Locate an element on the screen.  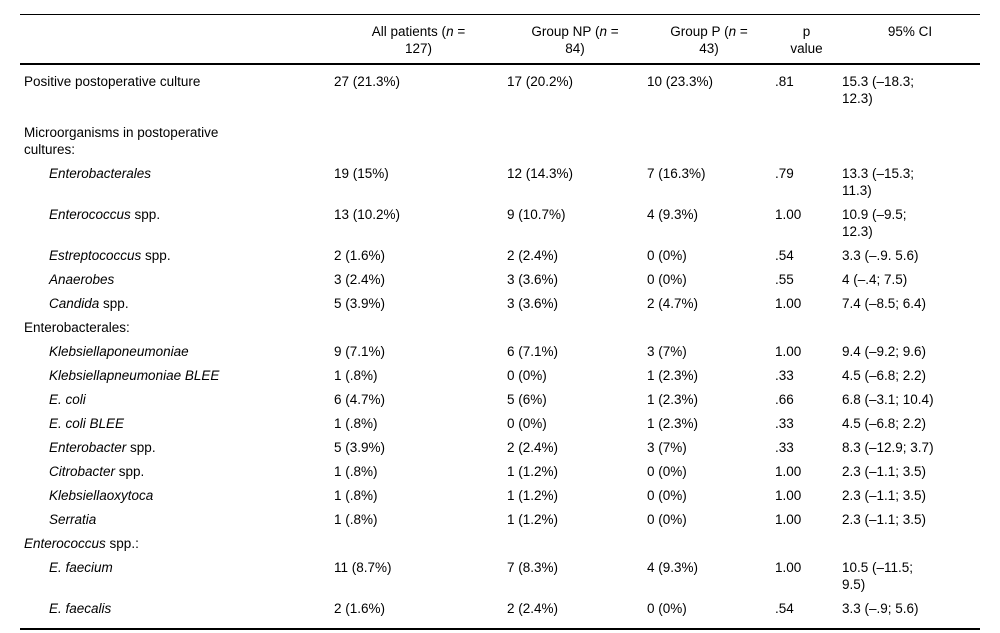
column-header-group-p: Group P (n = 43) is located at coordinates (709, 39).